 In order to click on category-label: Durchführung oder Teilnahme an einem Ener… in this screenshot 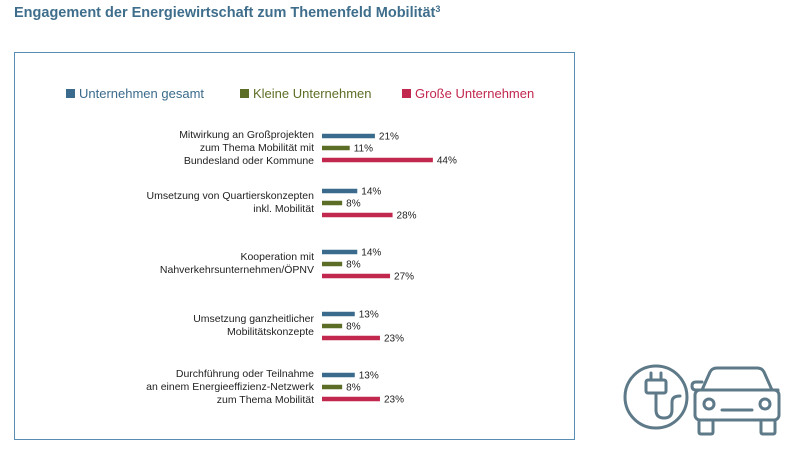, I will do `click(199, 387)`.